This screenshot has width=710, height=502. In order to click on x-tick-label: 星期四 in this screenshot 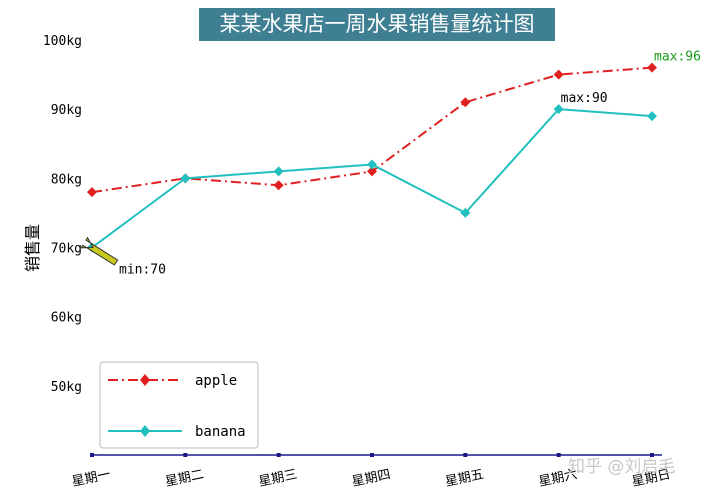, I will do `click(371, 478)`.